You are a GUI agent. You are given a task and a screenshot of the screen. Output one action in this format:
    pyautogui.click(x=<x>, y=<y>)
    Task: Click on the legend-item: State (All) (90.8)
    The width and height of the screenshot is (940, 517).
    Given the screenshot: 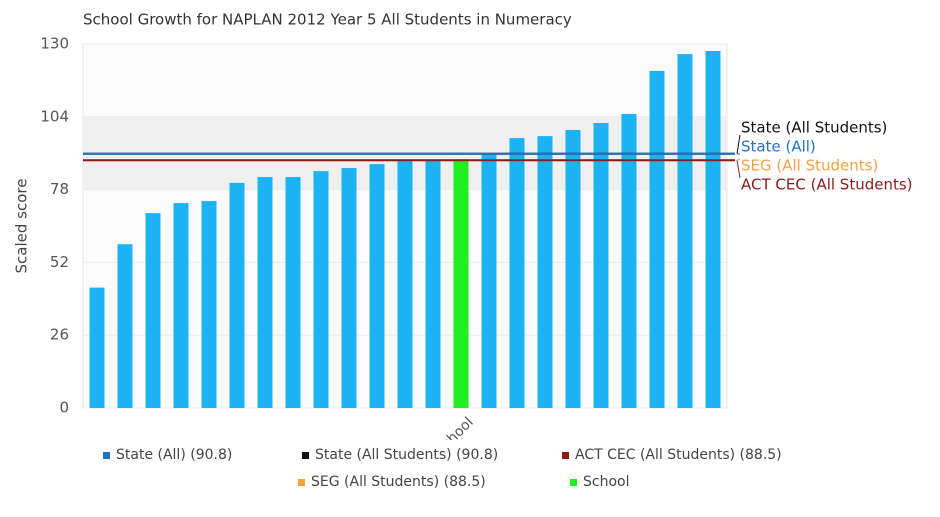 What is the action you would take?
    pyautogui.click(x=167, y=455)
    